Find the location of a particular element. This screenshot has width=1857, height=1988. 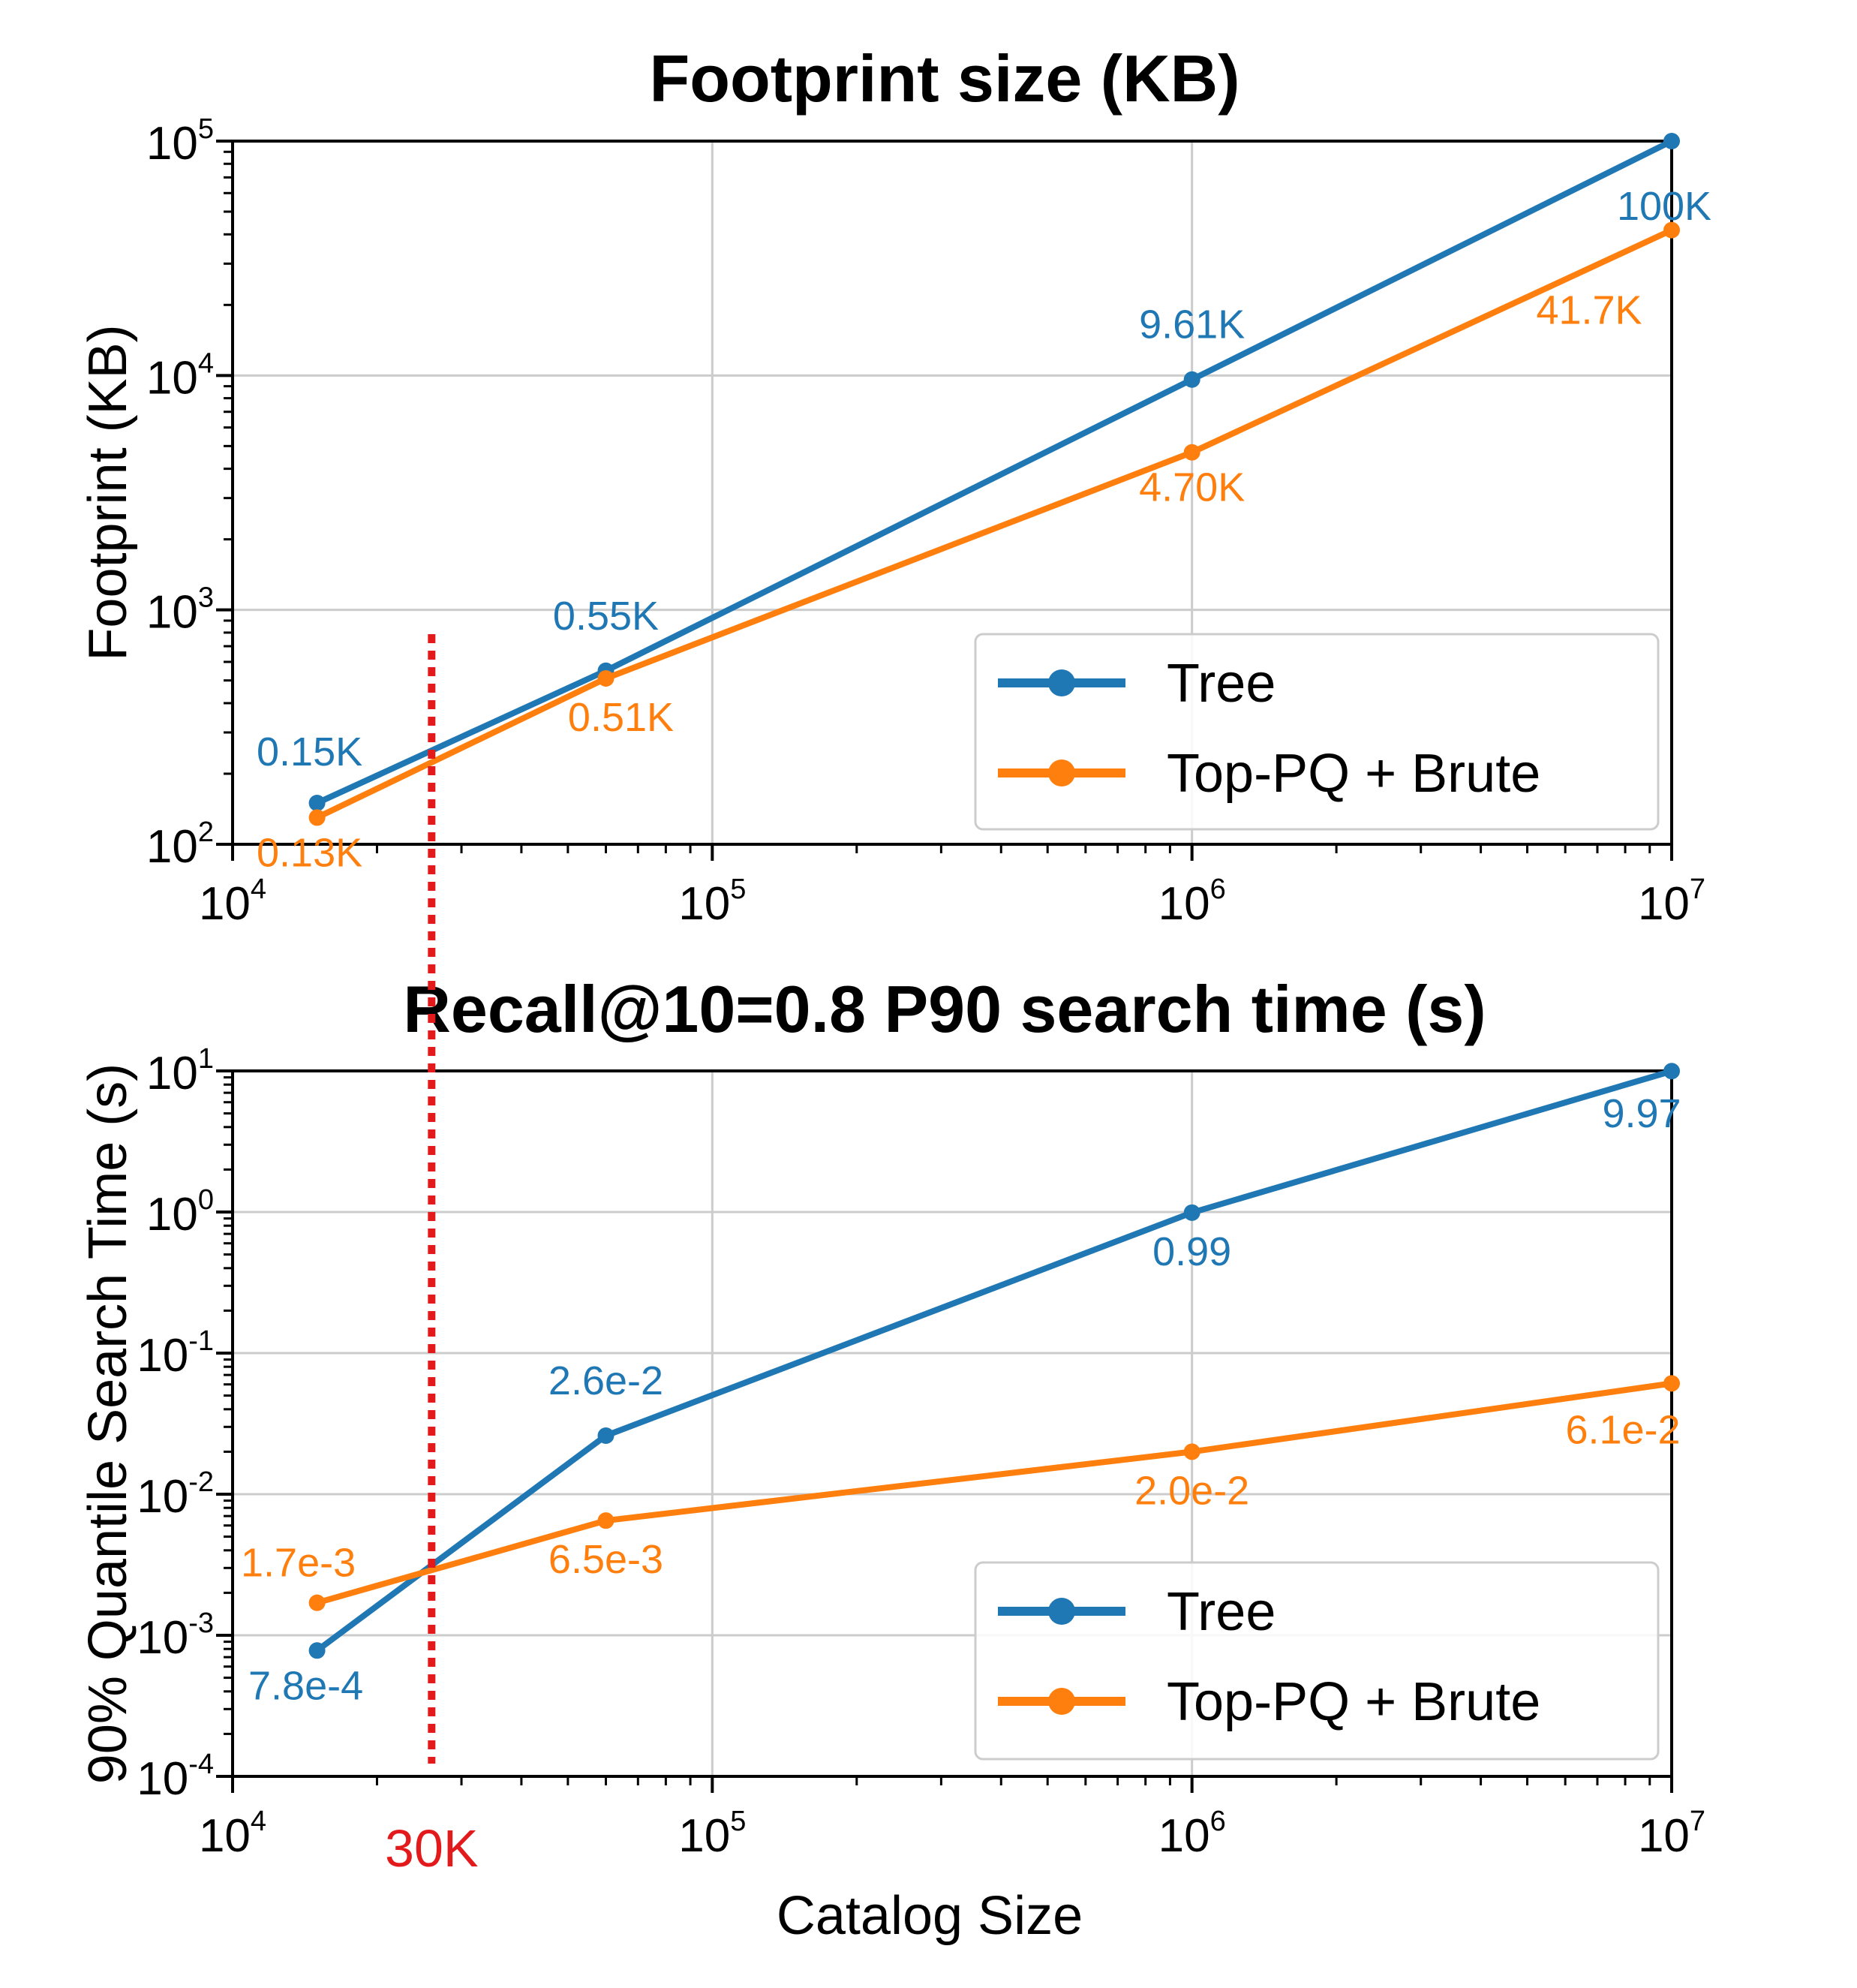

data-label: 0.15K is located at coordinates (309, 751).